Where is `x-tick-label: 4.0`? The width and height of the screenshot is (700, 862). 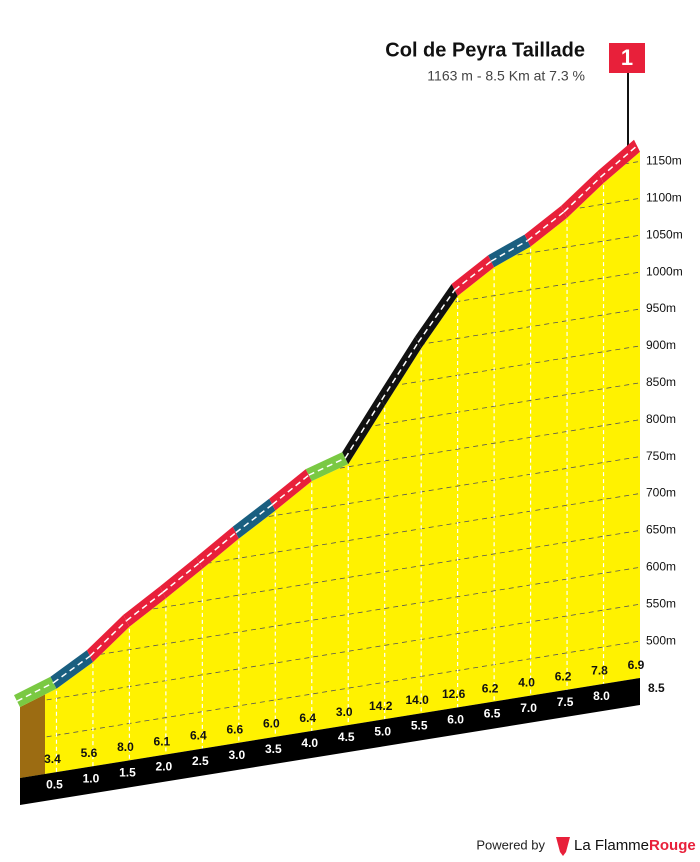 x-tick-label: 4.0 is located at coordinates (309, 743).